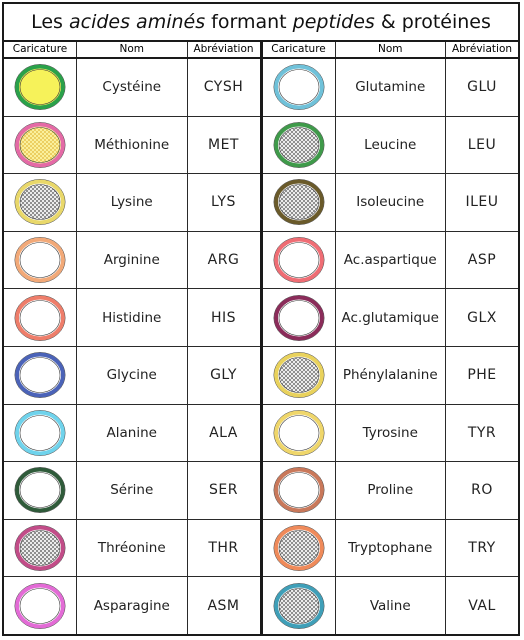 This screenshot has width=524, height=640. Describe the element at coordinates (224, 145) in the screenshot. I see `abbreviation-cell: MET` at that location.